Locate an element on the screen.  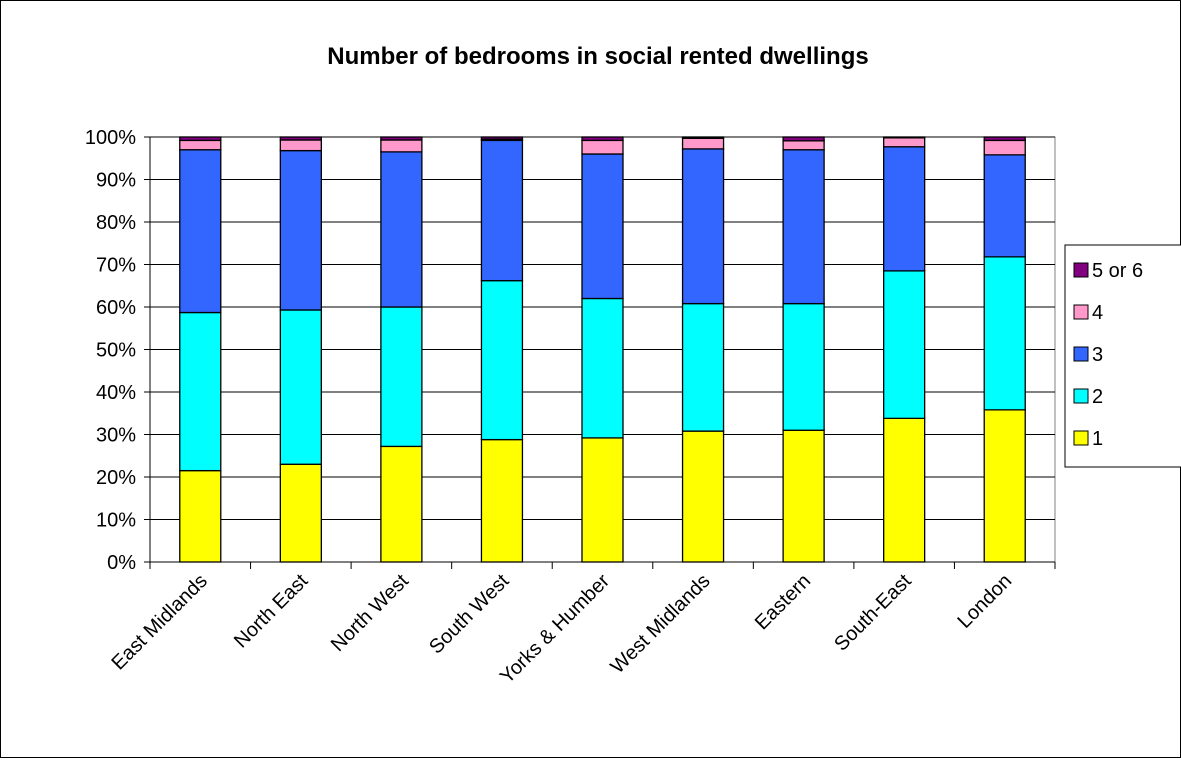
legend: 5 or 6 4 3 2 1 is located at coordinates (1122, 356).